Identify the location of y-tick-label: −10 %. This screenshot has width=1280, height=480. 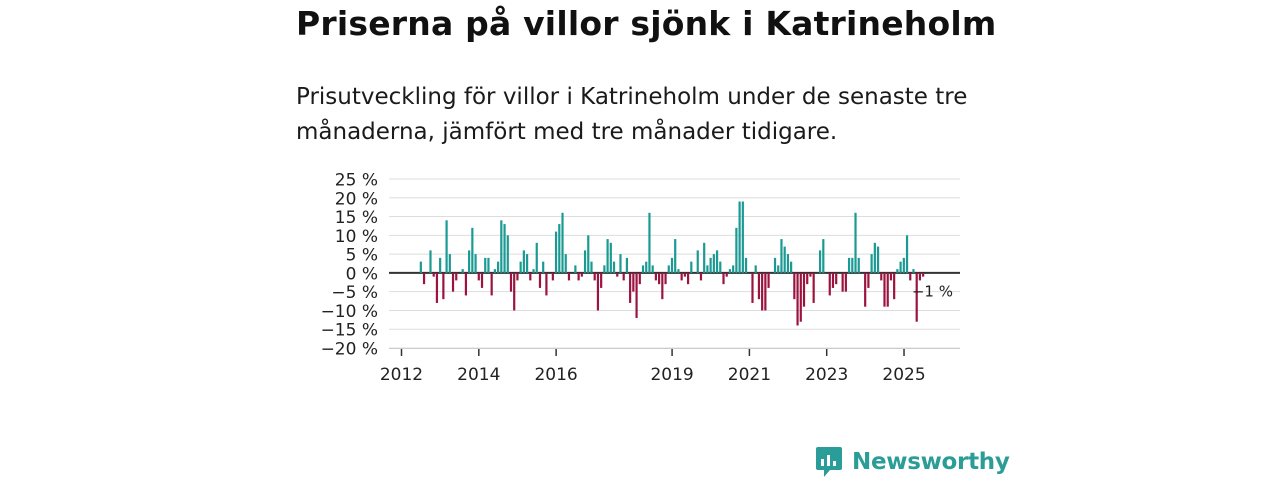
(349, 312).